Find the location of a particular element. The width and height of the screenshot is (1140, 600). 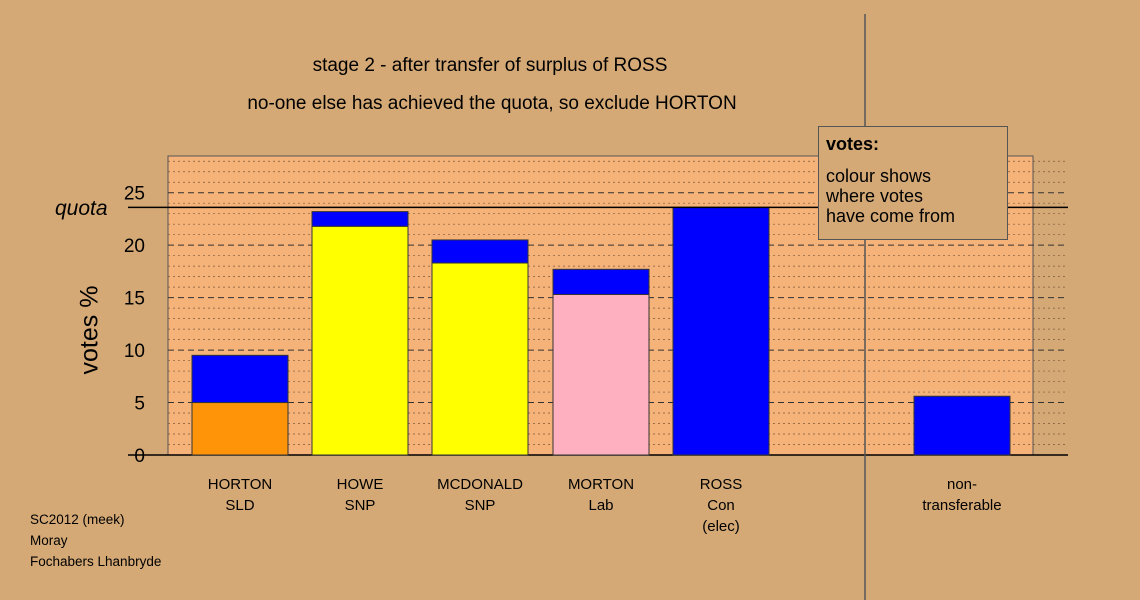

footer-line: Fochabers Lhanbryde is located at coordinates (96, 561).